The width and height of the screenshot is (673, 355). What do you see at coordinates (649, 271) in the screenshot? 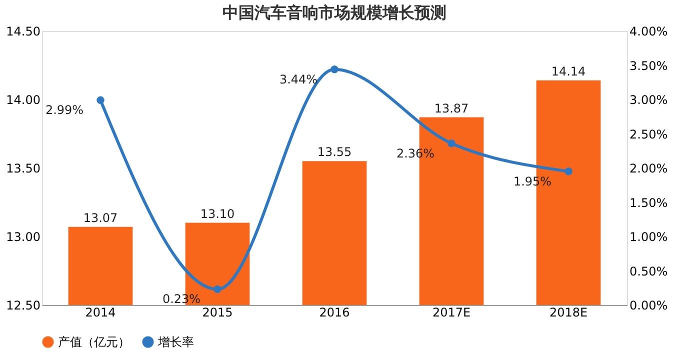
I see `y2-tick-label: 0.50%` at bounding box center [649, 271].